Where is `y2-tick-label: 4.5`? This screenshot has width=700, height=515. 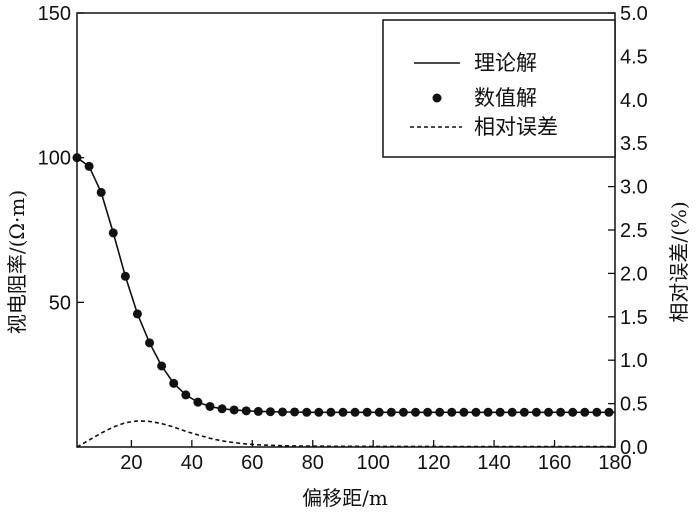 y2-tick-label: 4.5 is located at coordinates (634, 57).